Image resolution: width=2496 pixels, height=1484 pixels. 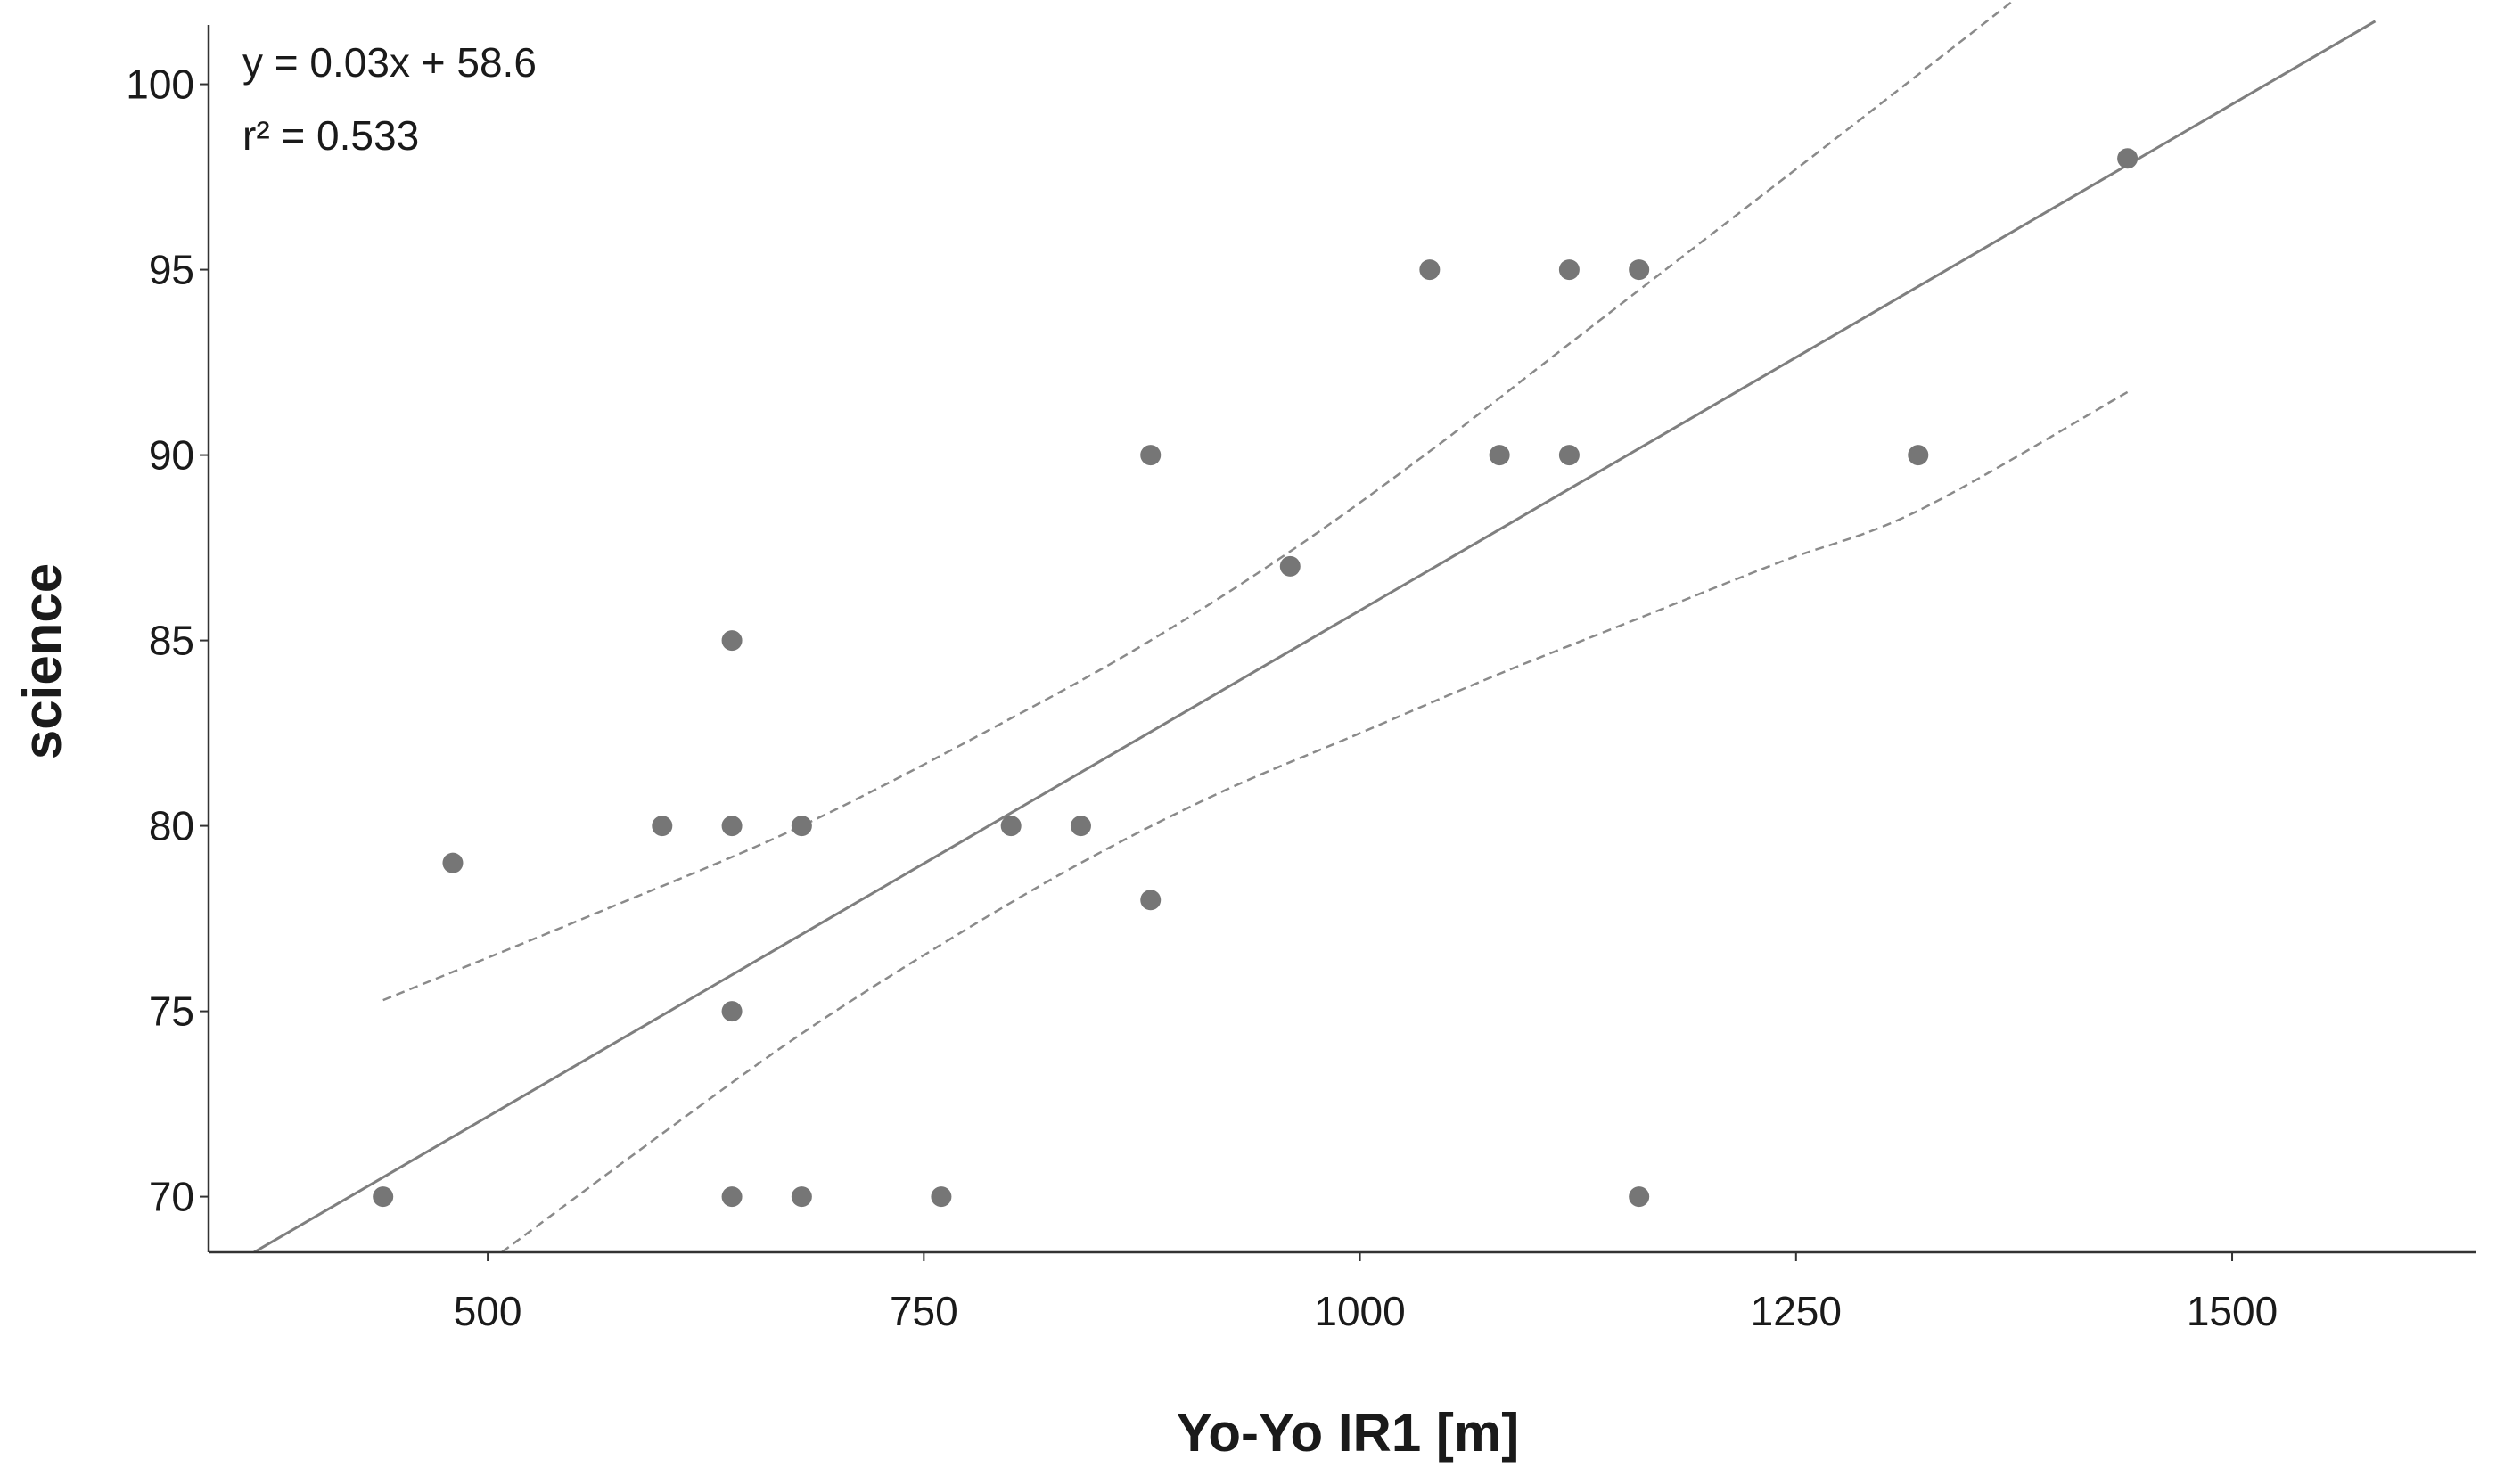 I want to click on y-tick-label-95: 95, so click(x=172, y=270).